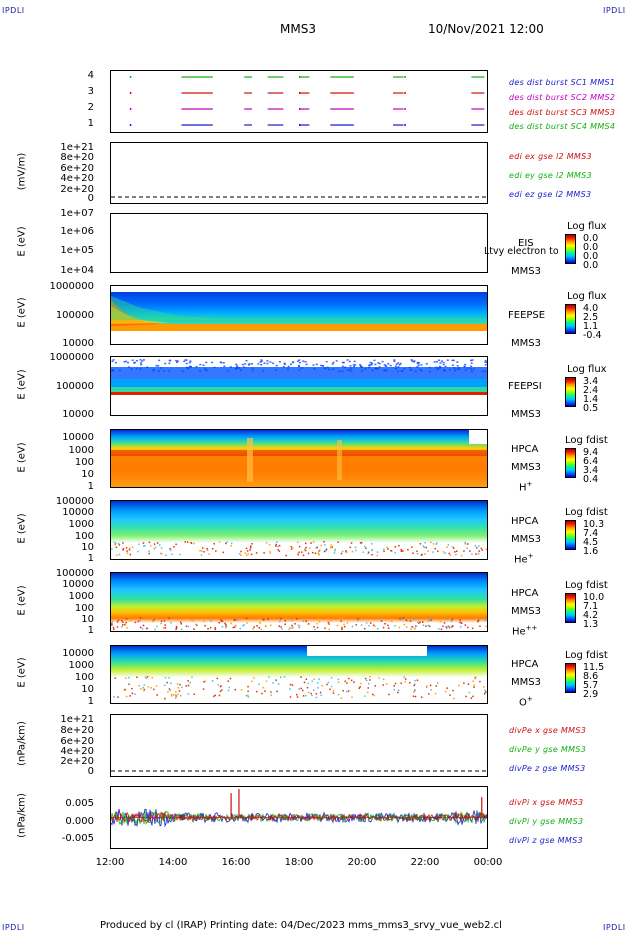 The height and width of the screenshot is (934, 630). What do you see at coordinates (299, 745) in the screenshot?
I see `divpe-panel` at bounding box center [299, 745].